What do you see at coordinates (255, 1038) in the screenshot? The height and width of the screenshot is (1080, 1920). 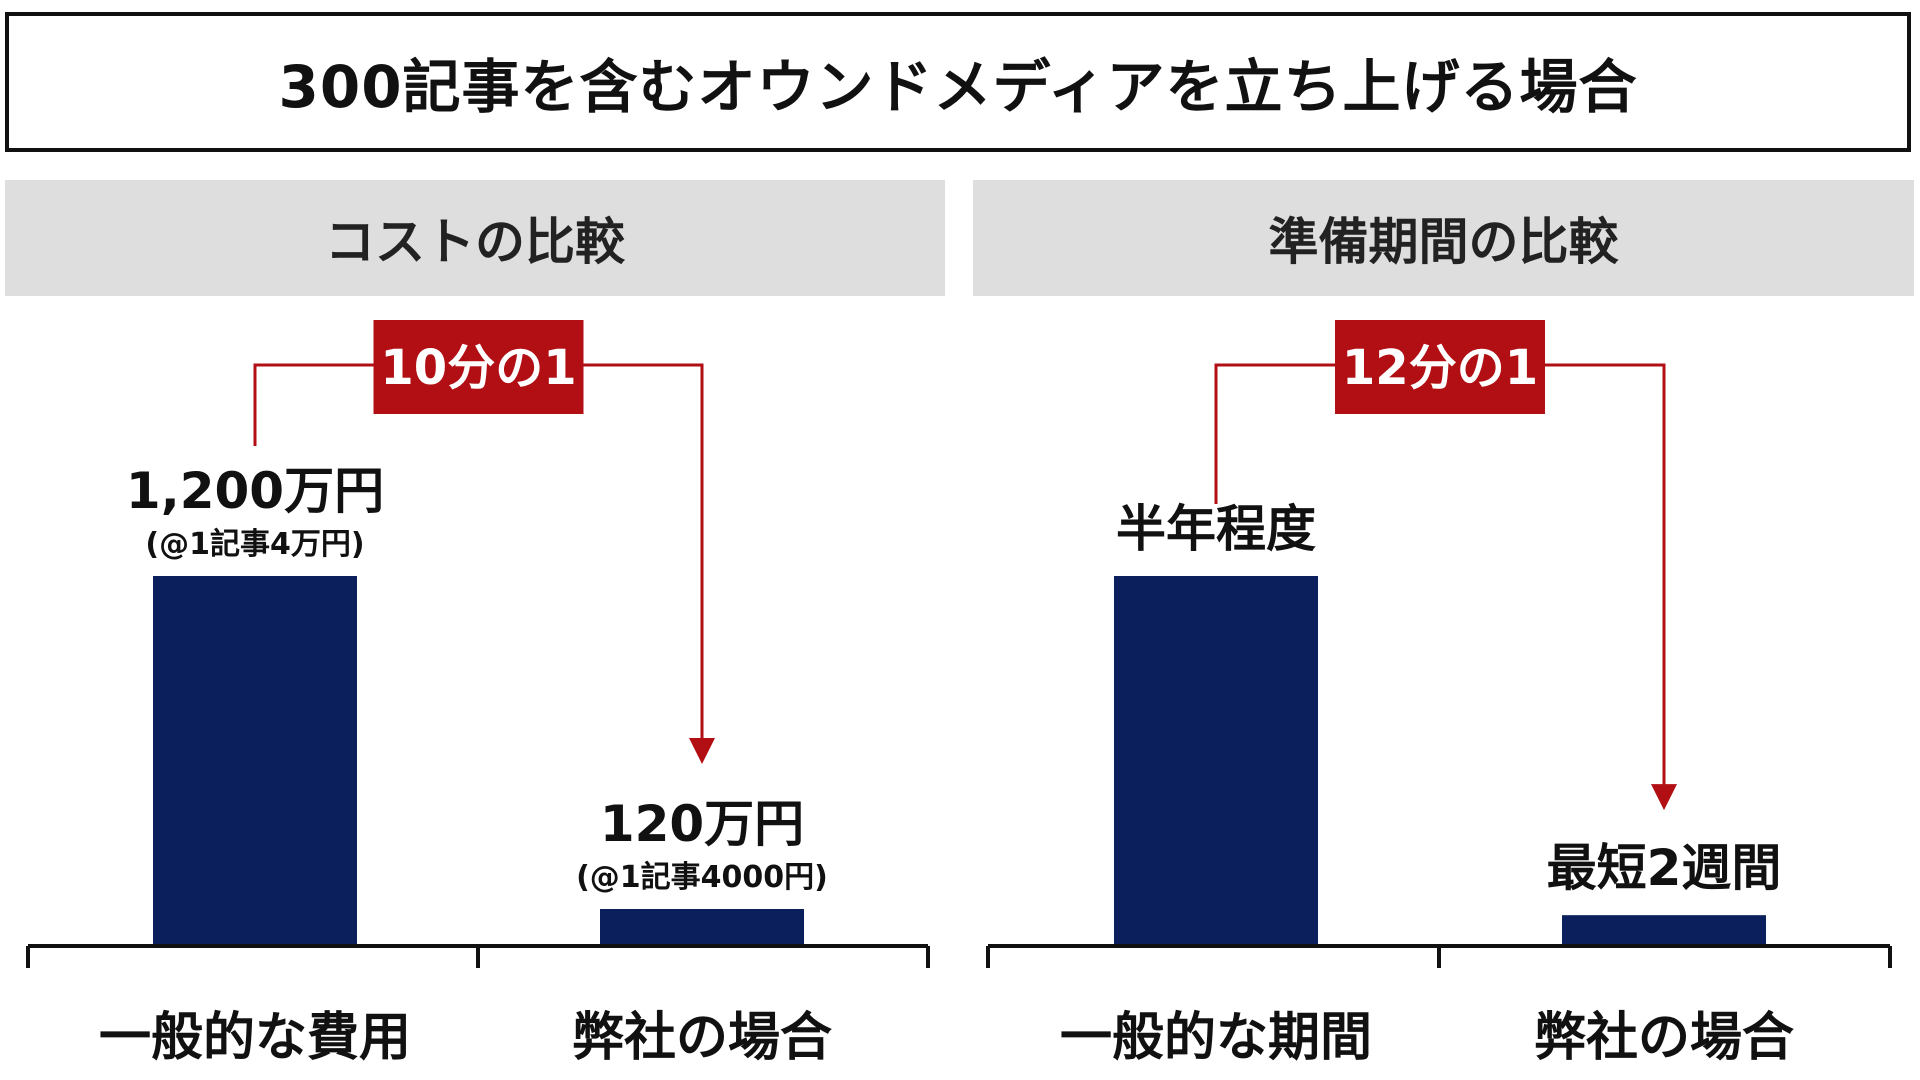 I see `category-label-0: 一般的な費用` at bounding box center [255, 1038].